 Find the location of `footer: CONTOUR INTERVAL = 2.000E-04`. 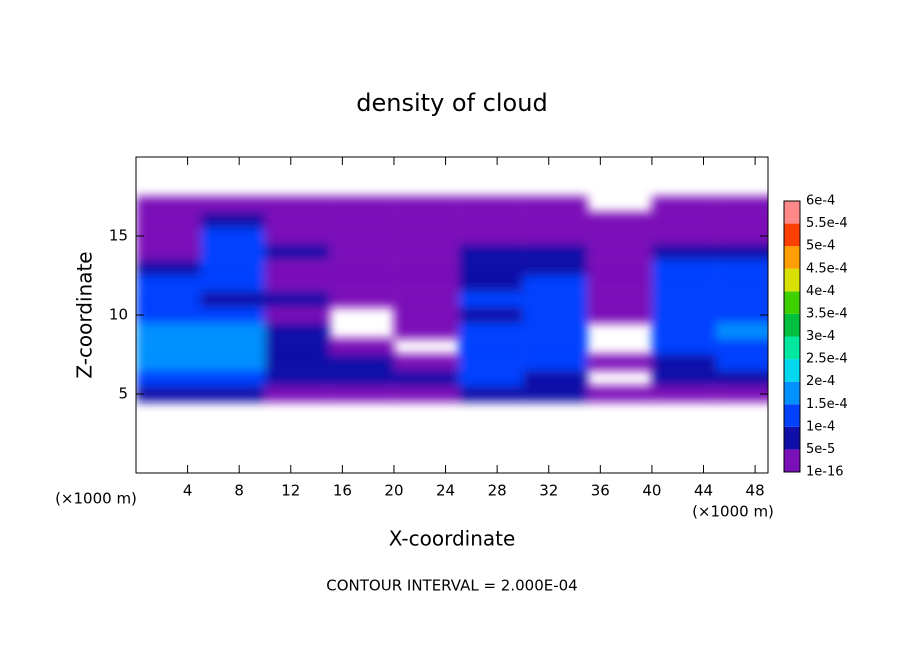

footer: CONTOUR INTERVAL = 2.000E-04 is located at coordinates (451, 586).